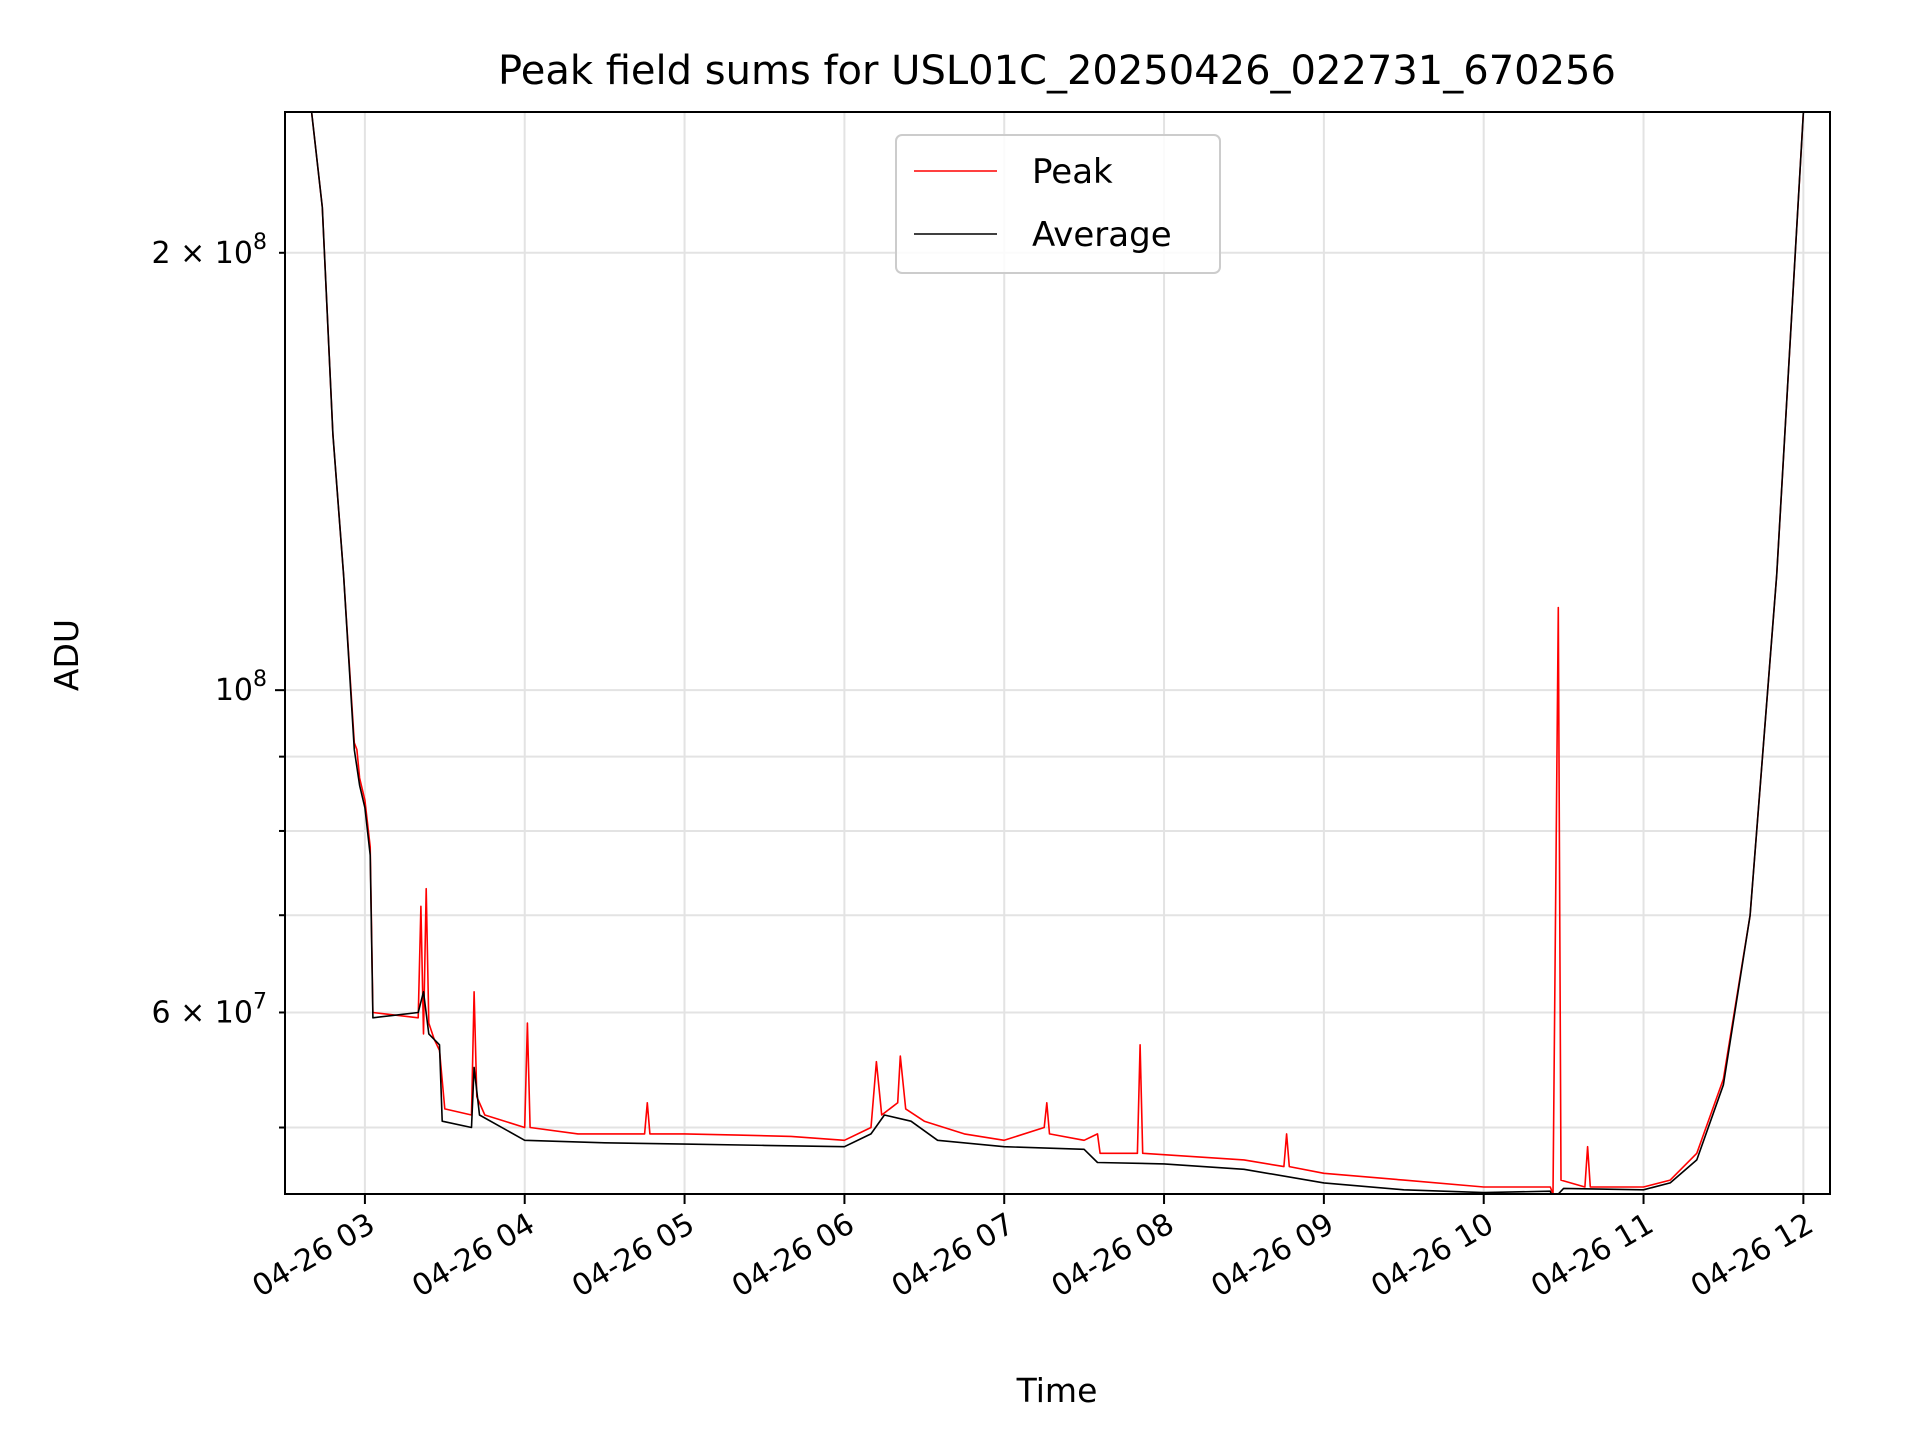  Describe the element at coordinates (1072, 172) in the screenshot. I see `legend-label-peak: Peak` at that location.